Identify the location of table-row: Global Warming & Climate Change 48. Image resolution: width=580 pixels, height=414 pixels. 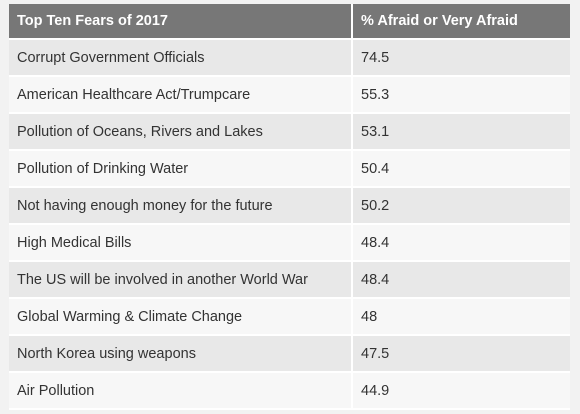
(289, 317).